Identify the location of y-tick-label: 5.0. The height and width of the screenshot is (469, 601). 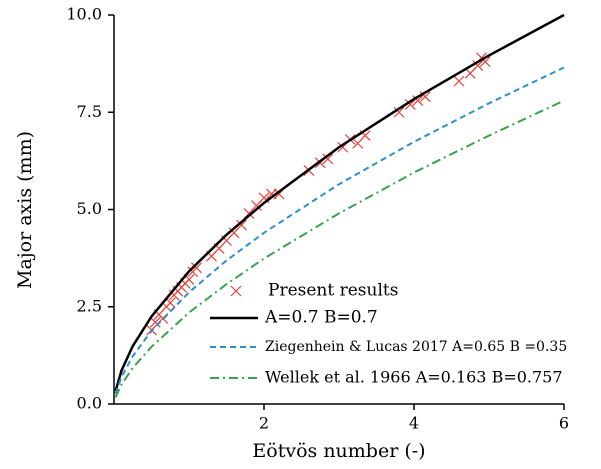
(89, 208).